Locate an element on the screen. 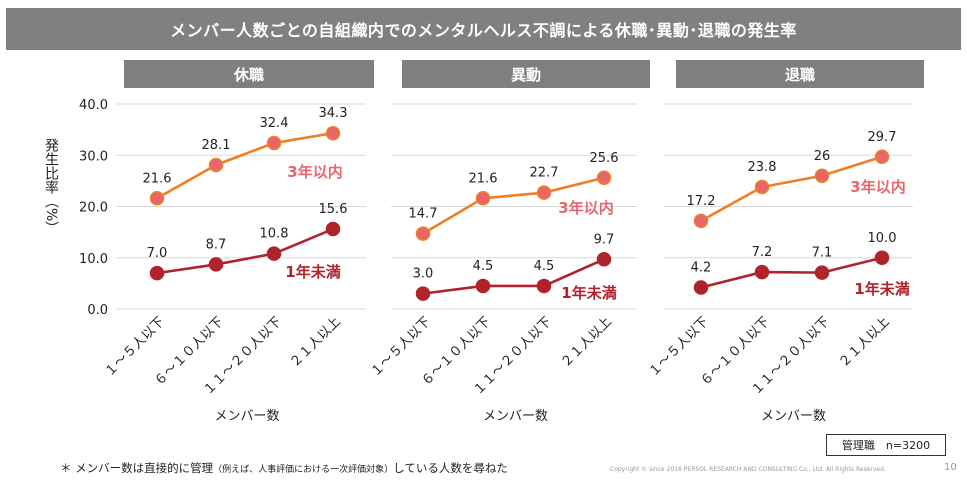 The image size is (967, 481). data-label: 8.7 is located at coordinates (216, 244).